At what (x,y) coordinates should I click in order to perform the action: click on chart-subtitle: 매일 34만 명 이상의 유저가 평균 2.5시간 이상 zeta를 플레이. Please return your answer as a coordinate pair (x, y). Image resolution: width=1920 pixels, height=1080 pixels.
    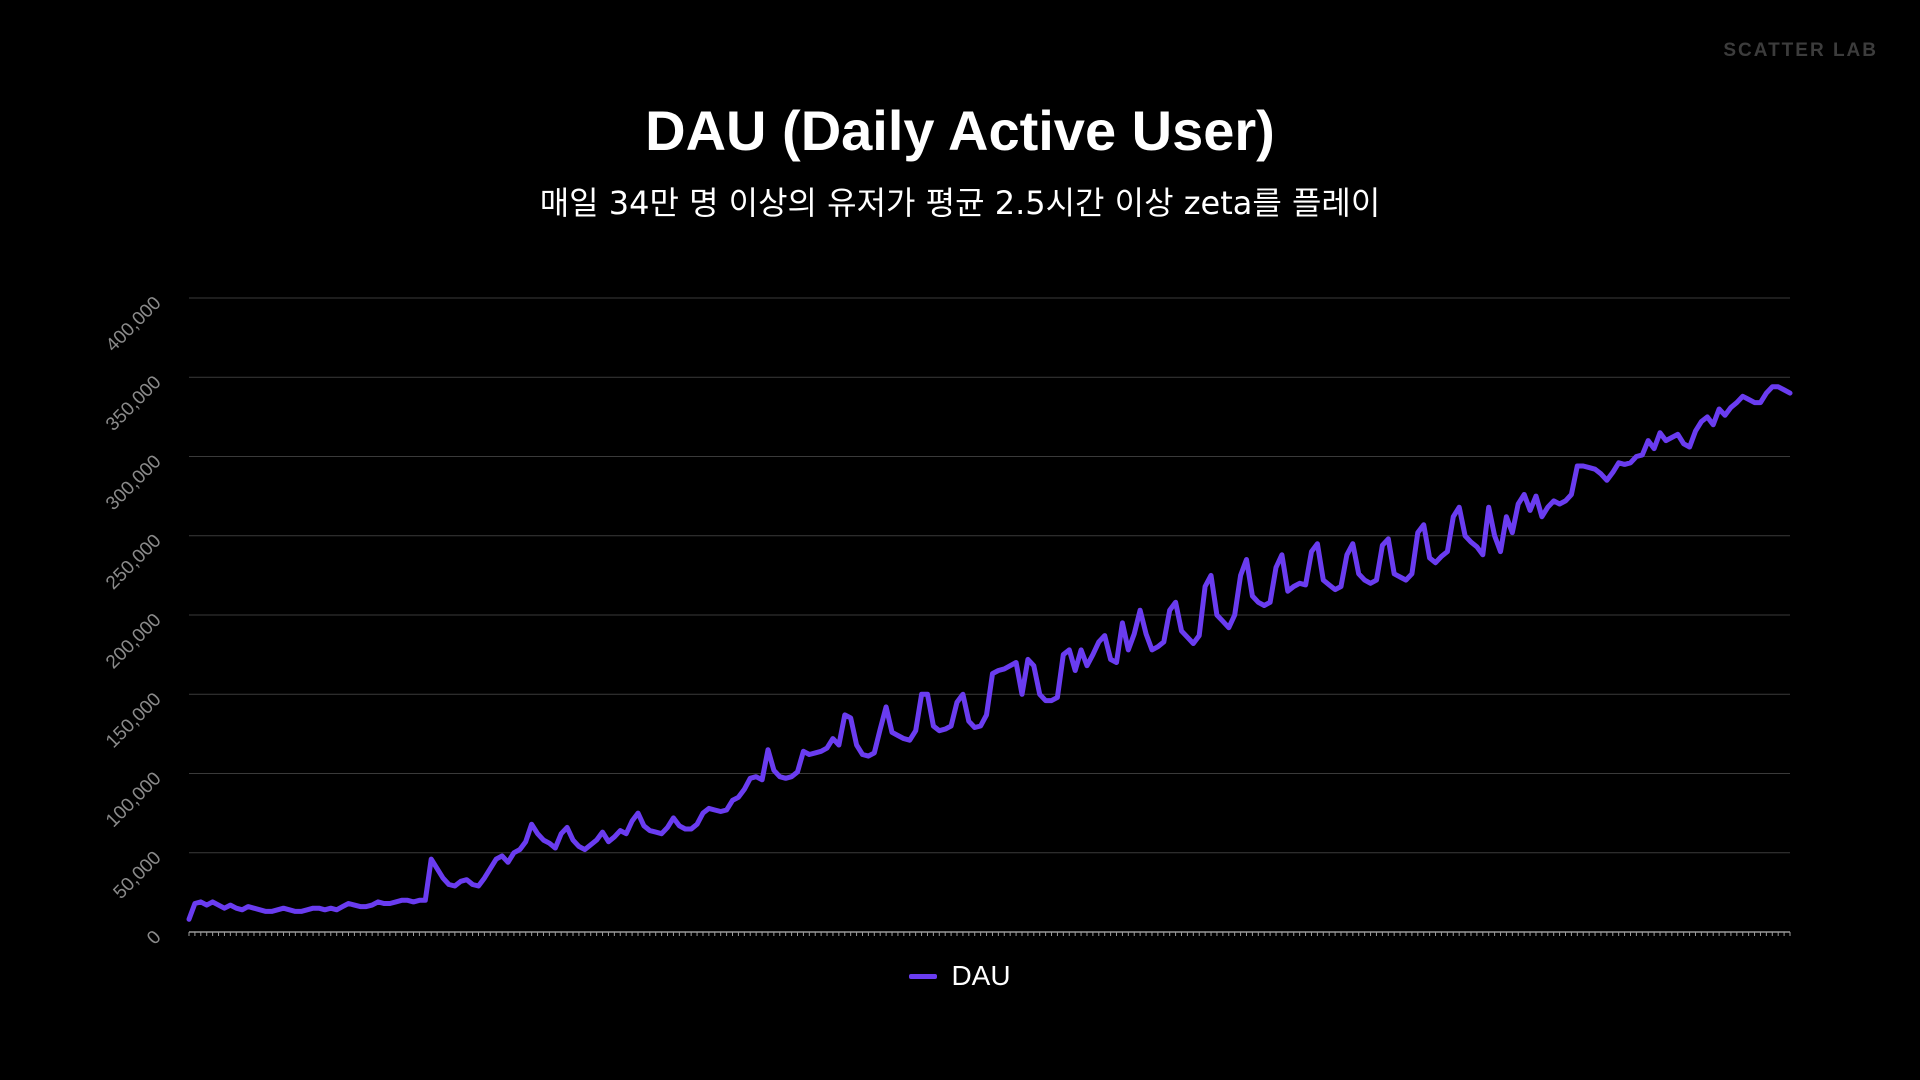
    Looking at the image, I should click on (960, 203).